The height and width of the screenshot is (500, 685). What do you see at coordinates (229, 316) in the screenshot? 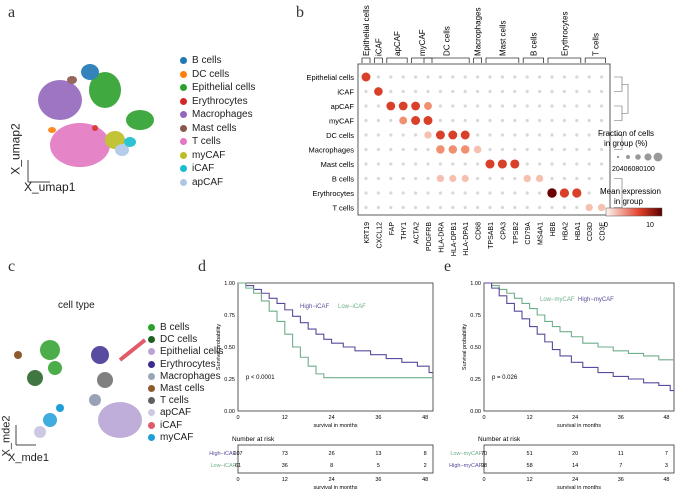
I see `km-ytick: 0.75` at bounding box center [229, 316].